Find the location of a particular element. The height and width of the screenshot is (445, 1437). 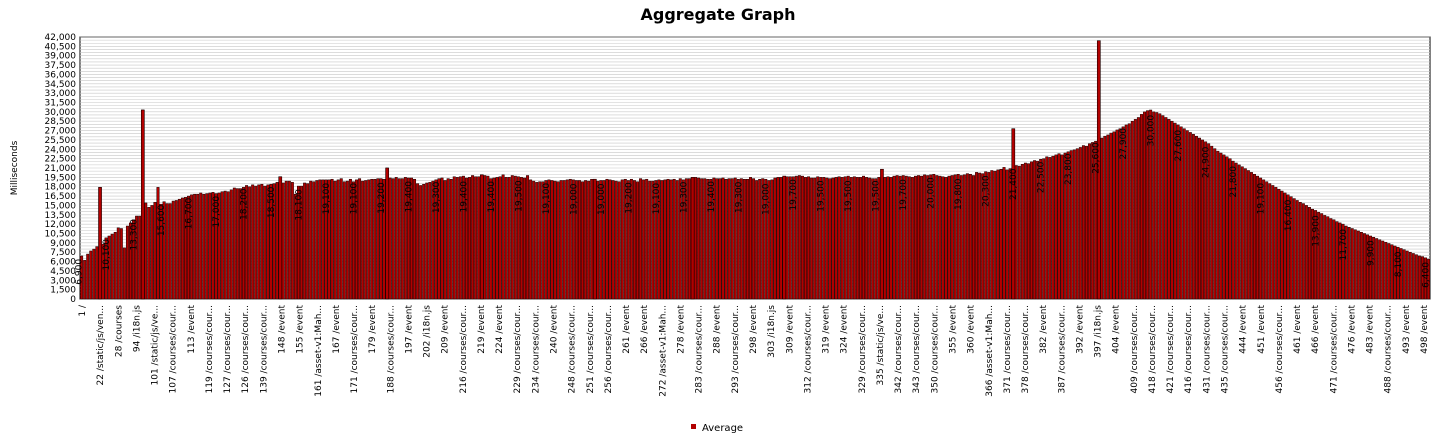

y-tick-label: 12,000 is located at coordinates (61, 225).